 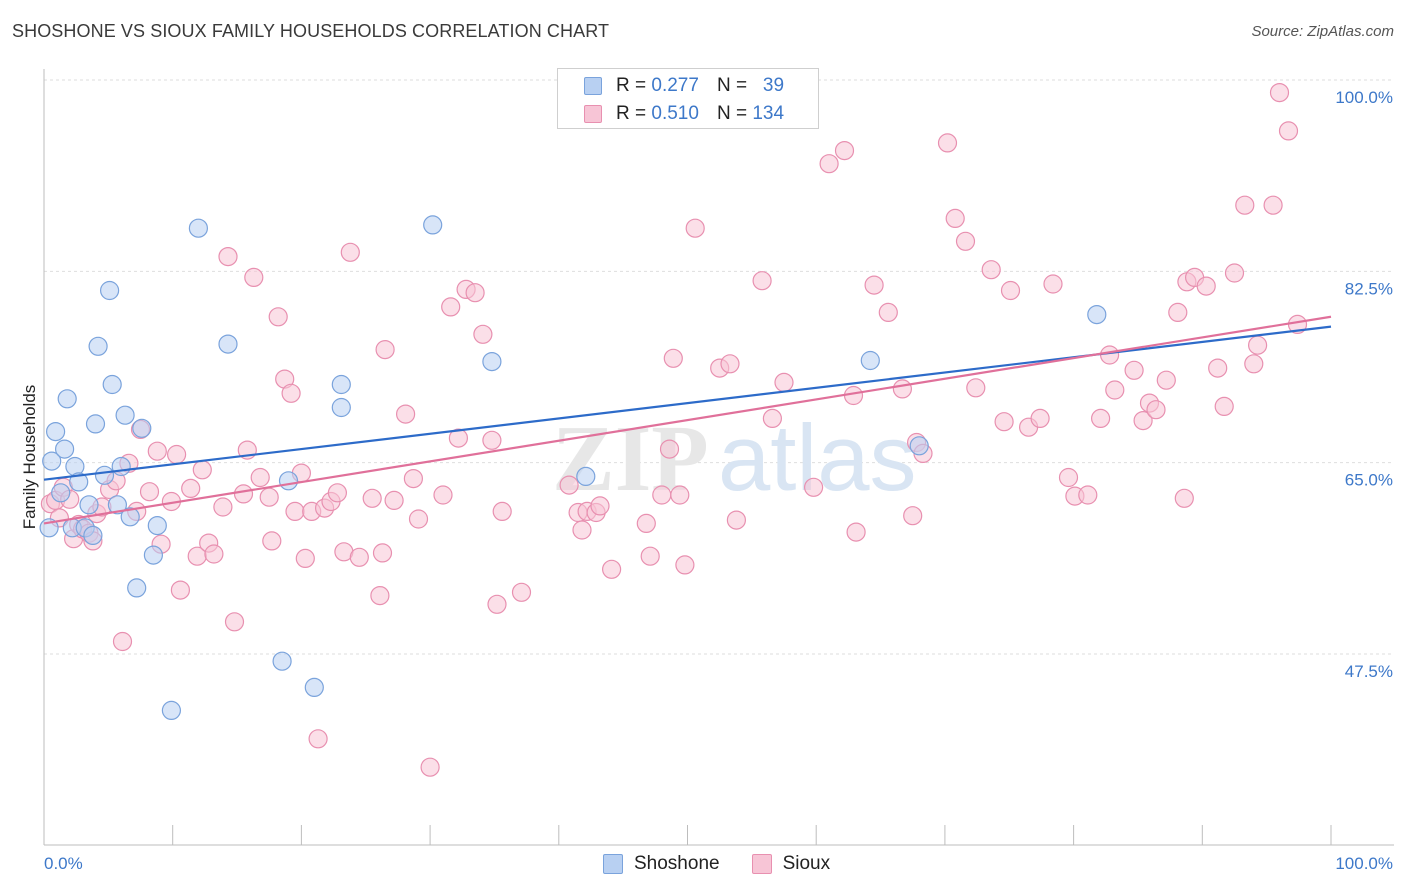 What do you see at coordinates (773, 85) in the screenshot?
I see `shoshone-n-value: 39` at bounding box center [773, 85].